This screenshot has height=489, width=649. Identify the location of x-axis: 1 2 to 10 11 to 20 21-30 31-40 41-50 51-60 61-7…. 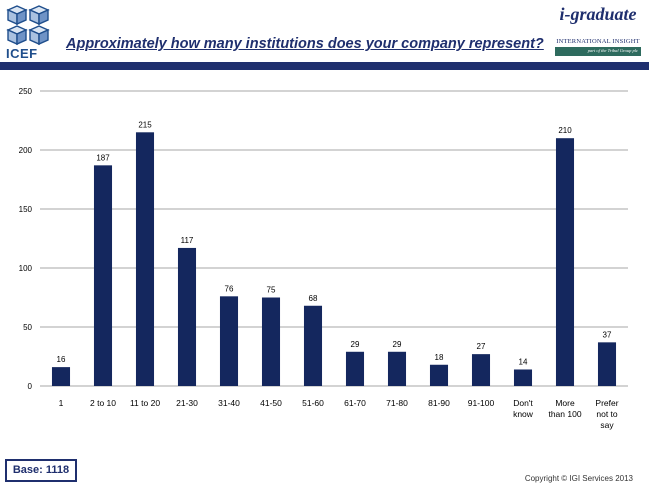
(339, 414).